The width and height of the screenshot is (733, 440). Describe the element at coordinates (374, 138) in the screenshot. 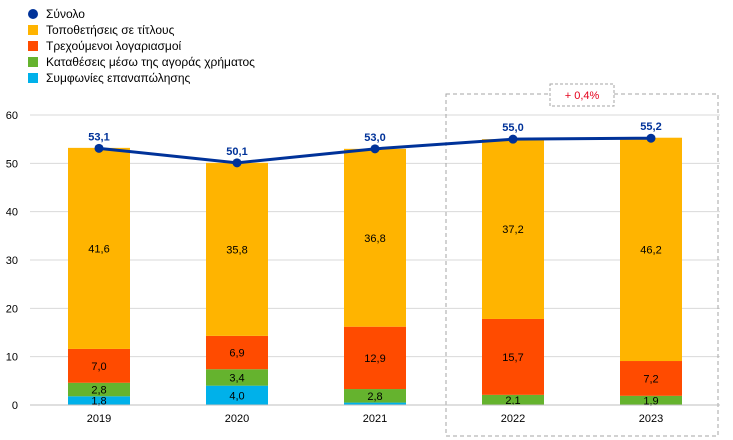

I see `total-label: 53,0` at that location.